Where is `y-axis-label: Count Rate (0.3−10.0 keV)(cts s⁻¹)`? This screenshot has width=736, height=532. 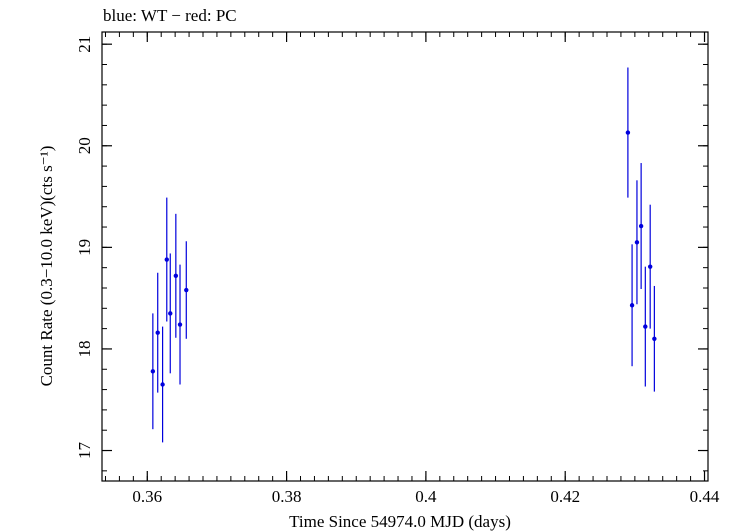
y-axis-label: Count Rate (0.3−10.0 keV)(cts s⁻¹) is located at coordinates (46, 266).